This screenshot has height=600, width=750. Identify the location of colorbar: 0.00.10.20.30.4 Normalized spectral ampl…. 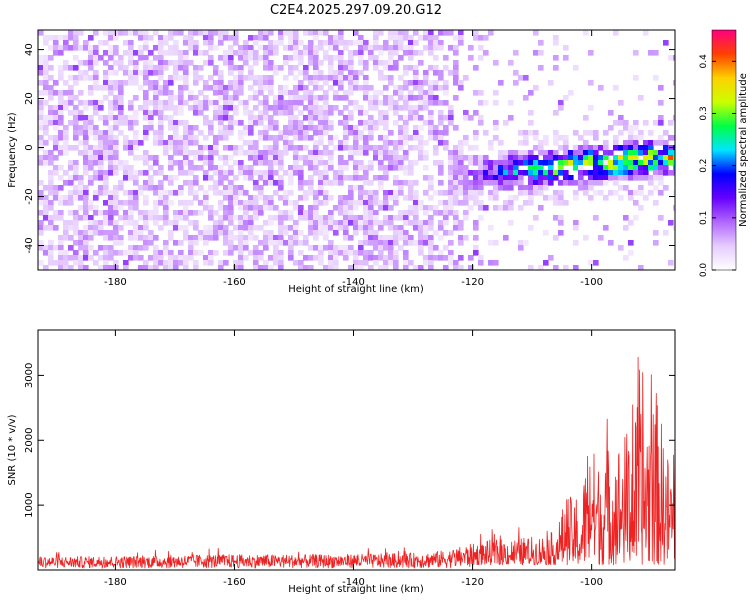
(724, 153).